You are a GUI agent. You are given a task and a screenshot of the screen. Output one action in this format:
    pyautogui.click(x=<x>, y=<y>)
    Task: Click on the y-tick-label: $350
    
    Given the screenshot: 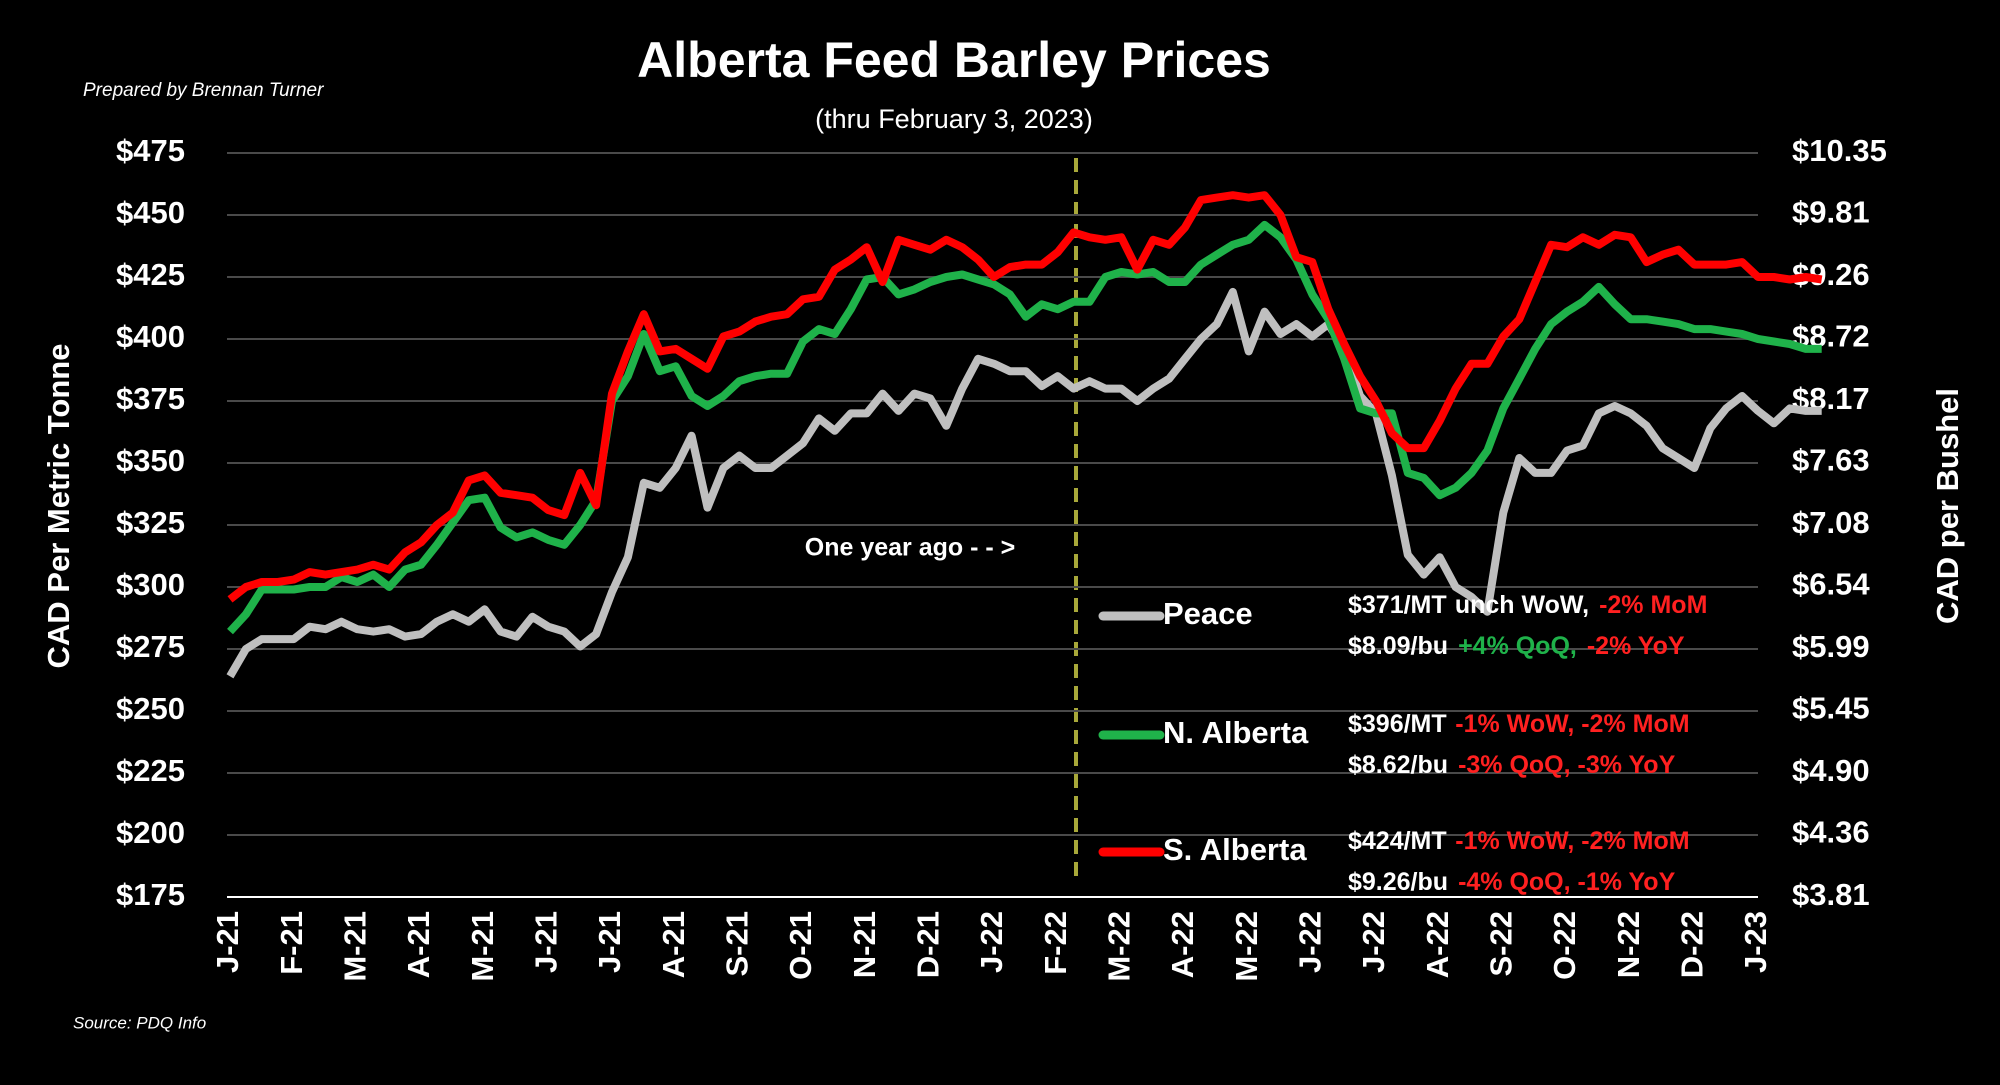 What is the action you would take?
    pyautogui.click(x=150, y=460)
    